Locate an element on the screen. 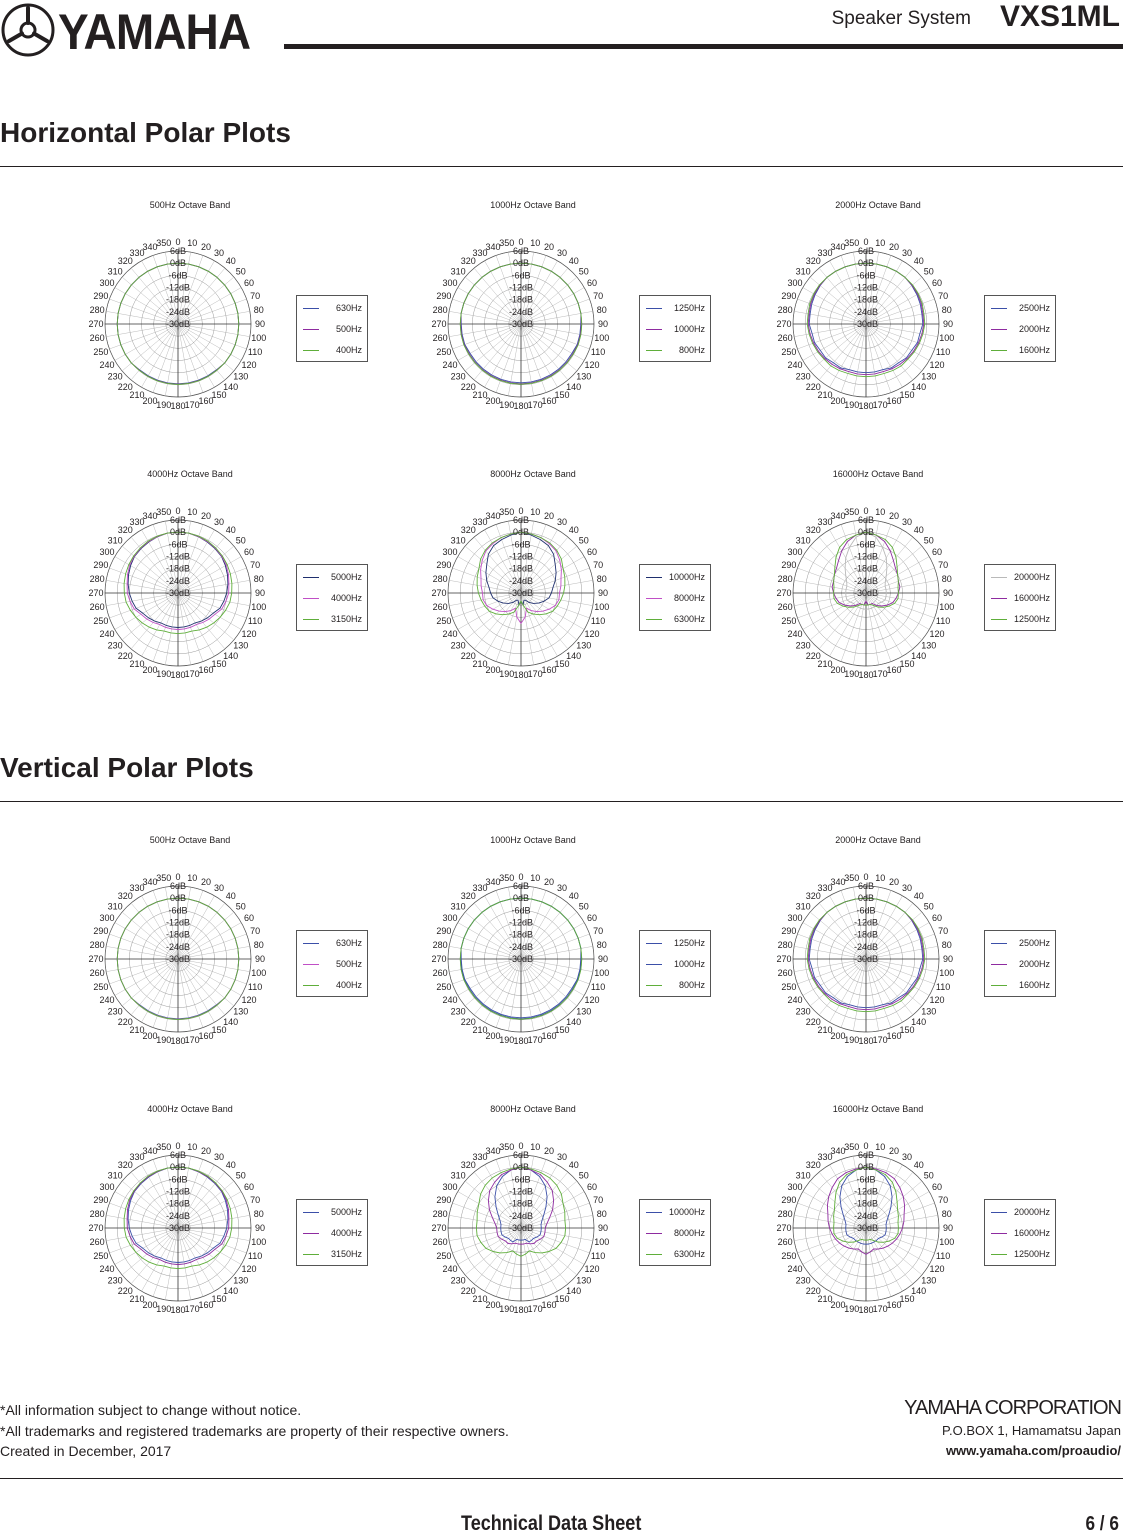 The image size is (1123, 1536). angle-tick-label: 240 is located at coordinates (106, 634).